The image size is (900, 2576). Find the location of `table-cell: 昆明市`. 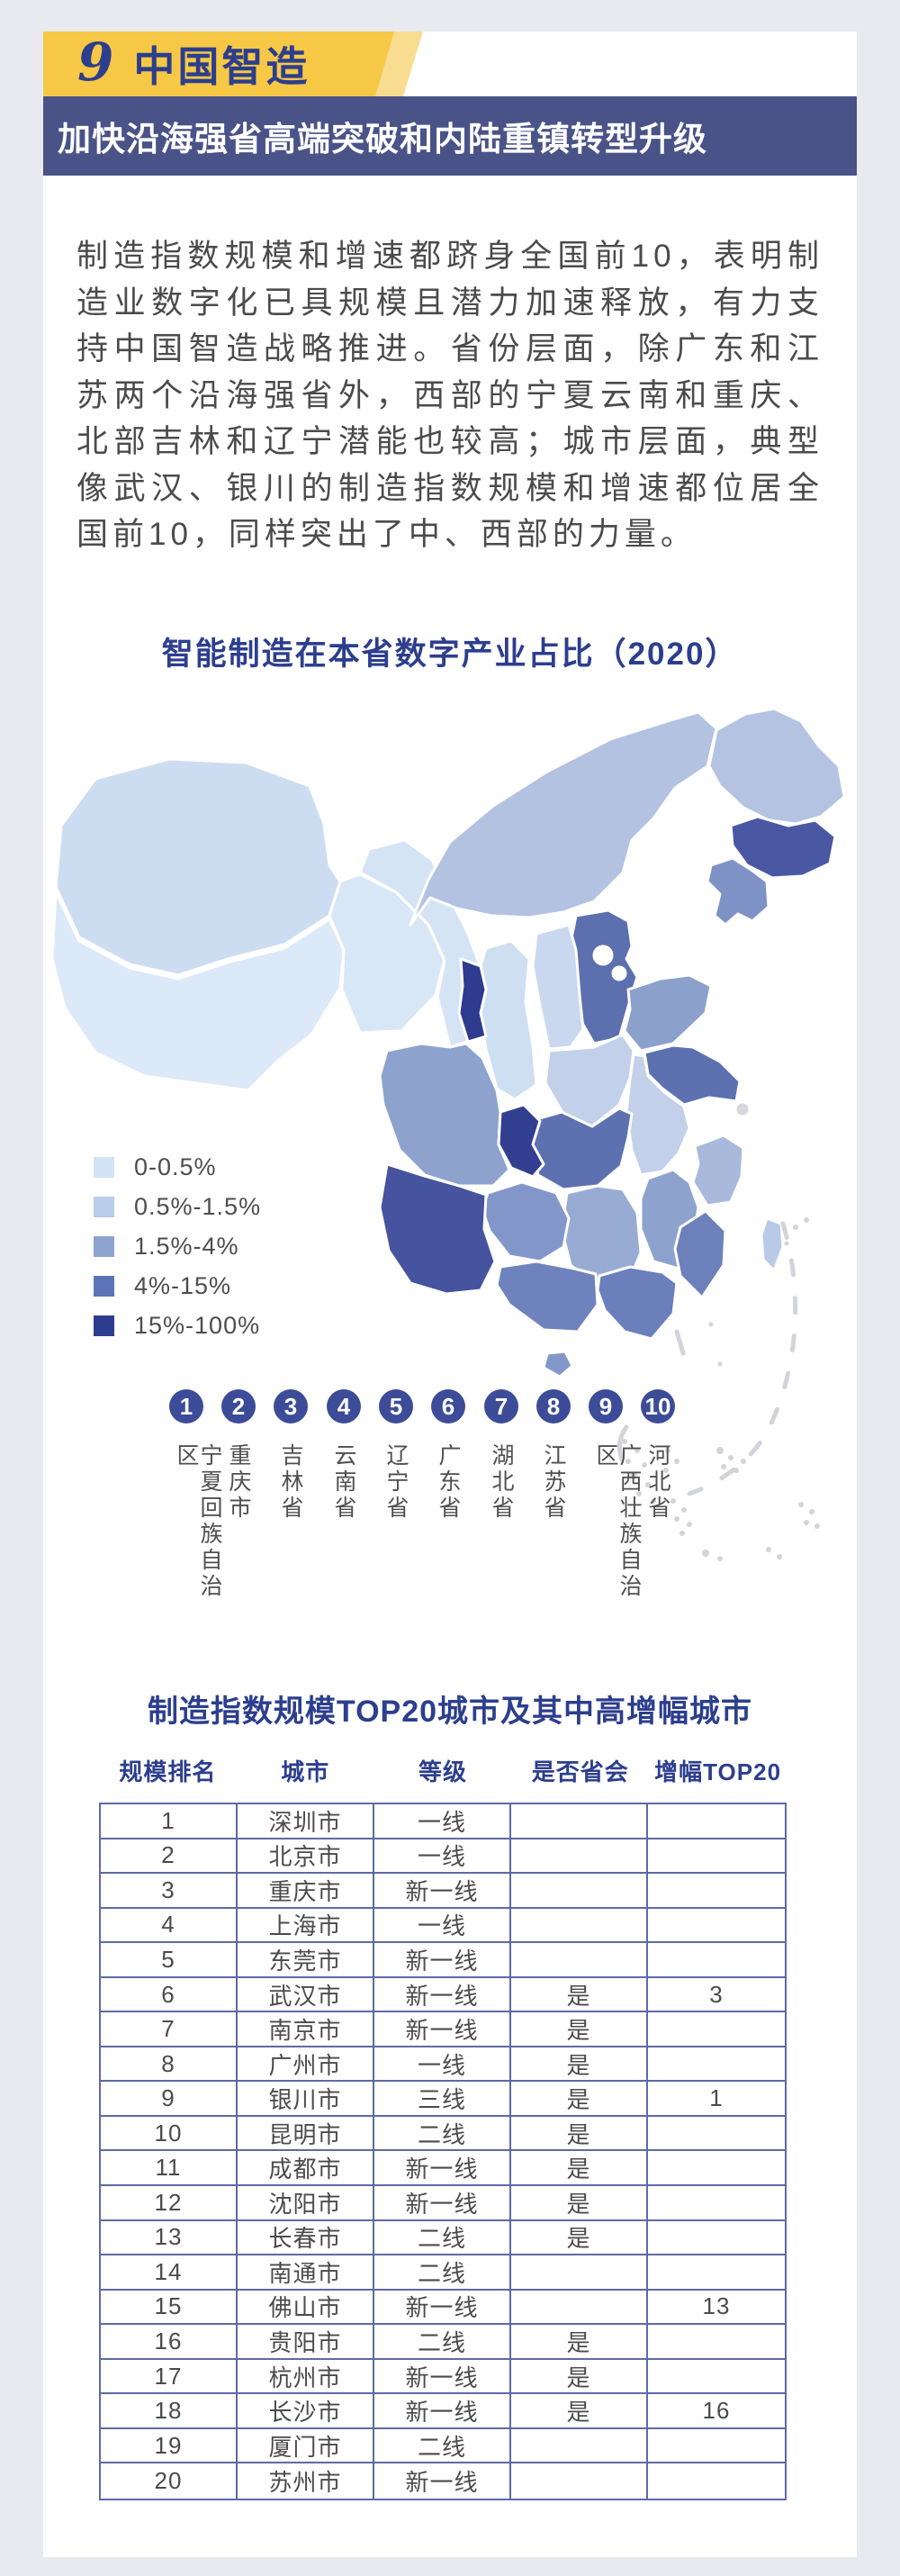

table-cell: 昆明市 is located at coordinates (306, 2134).